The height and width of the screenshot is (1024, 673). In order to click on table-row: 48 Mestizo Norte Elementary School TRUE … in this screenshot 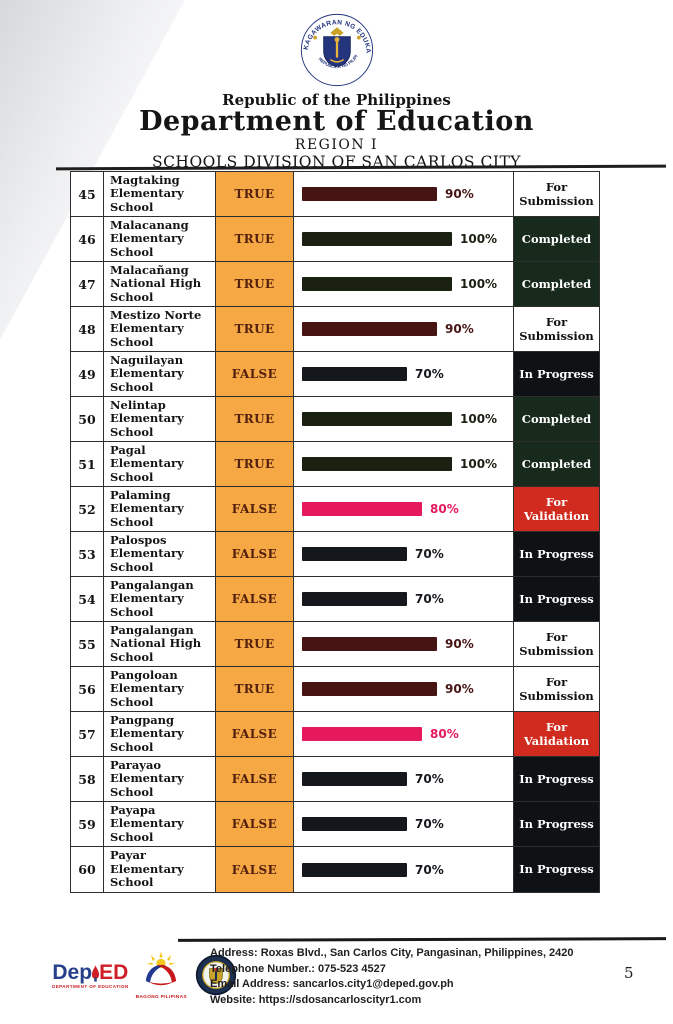, I will do `click(335, 329)`.